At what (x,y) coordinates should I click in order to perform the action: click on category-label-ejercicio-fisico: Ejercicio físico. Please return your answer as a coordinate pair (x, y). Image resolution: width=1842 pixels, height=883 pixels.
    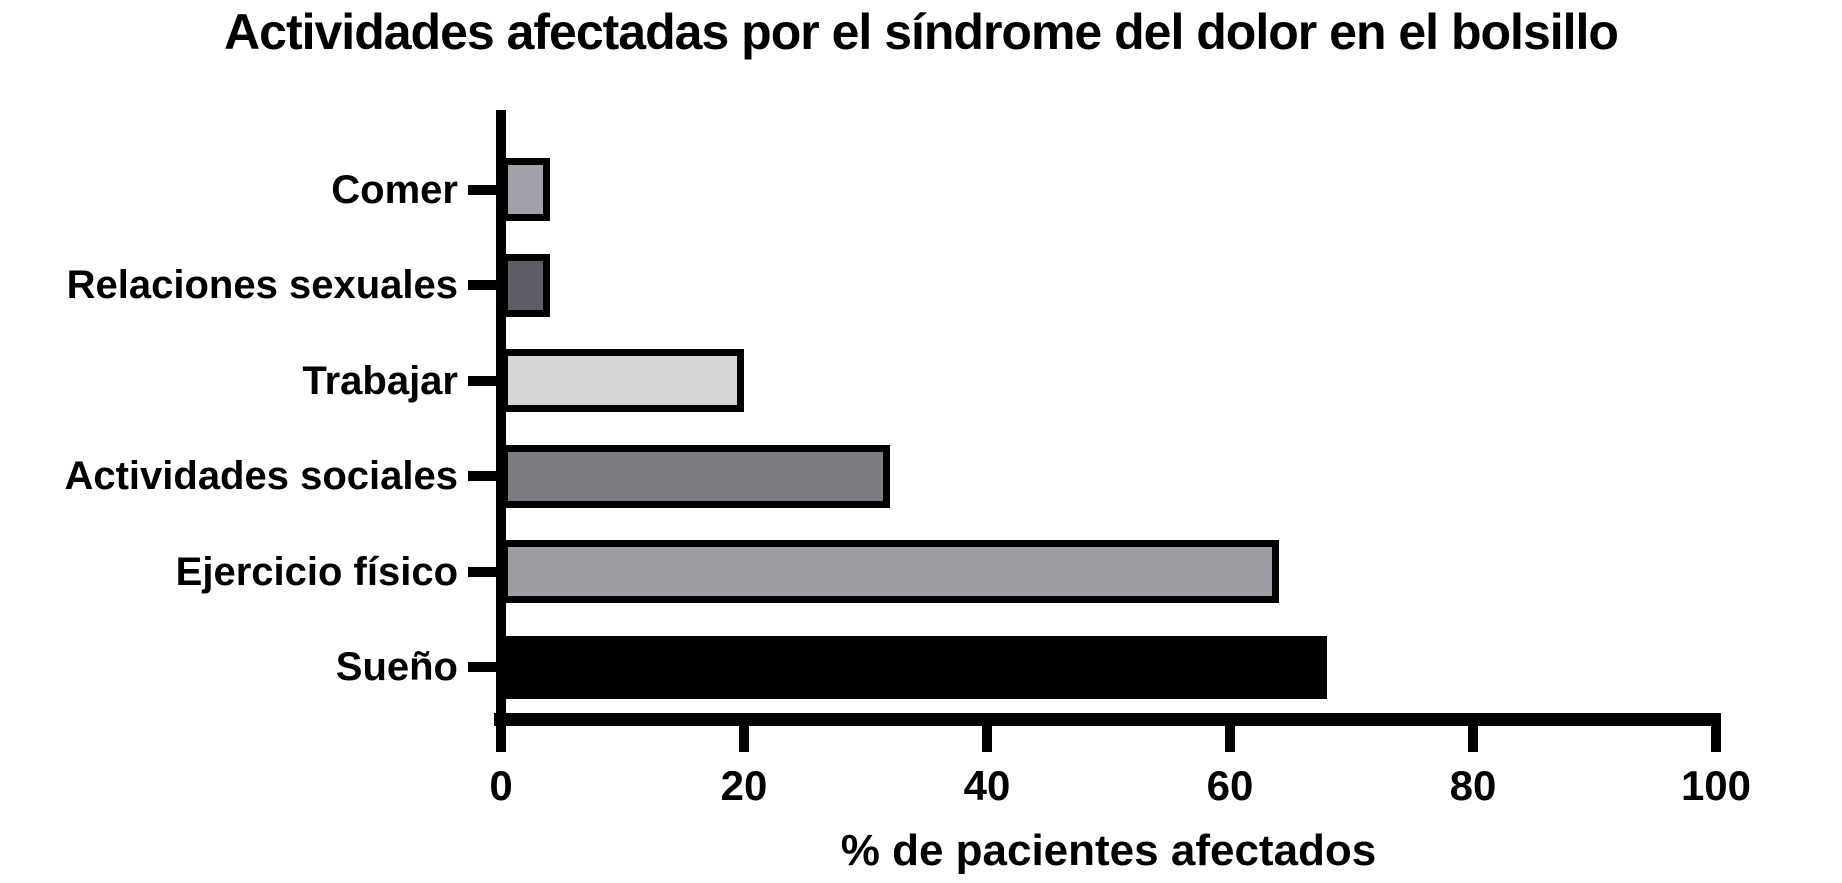
    Looking at the image, I should click on (316, 571).